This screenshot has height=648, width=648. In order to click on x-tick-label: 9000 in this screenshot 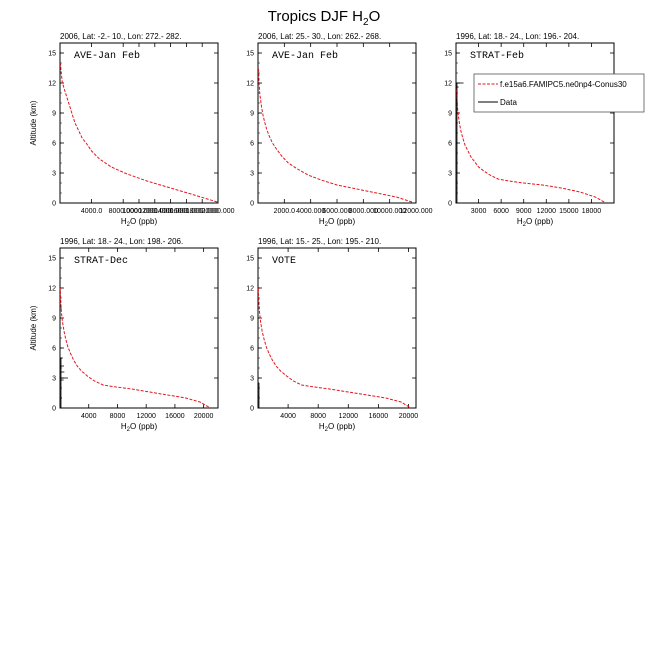, I will do `click(524, 211)`.